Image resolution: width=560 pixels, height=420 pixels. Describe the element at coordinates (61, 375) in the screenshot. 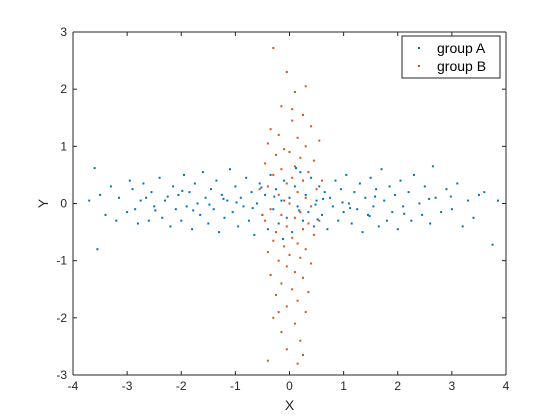

I see `y-tick-label: -3` at that location.